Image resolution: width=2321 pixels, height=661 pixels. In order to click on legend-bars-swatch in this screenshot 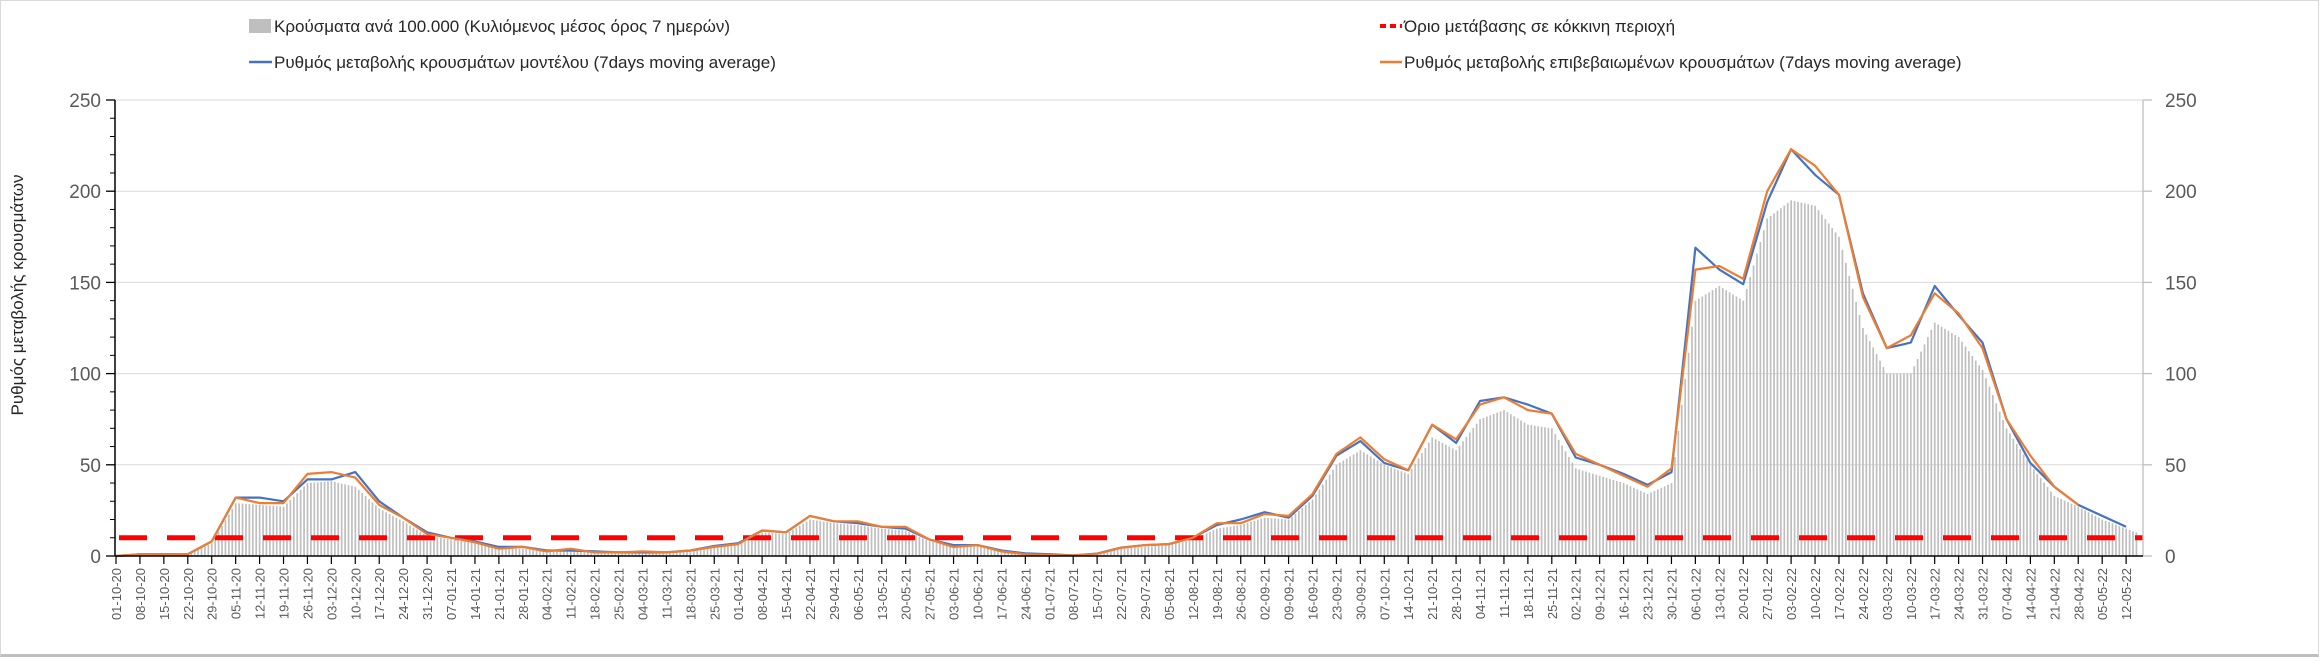, I will do `click(260, 26)`.